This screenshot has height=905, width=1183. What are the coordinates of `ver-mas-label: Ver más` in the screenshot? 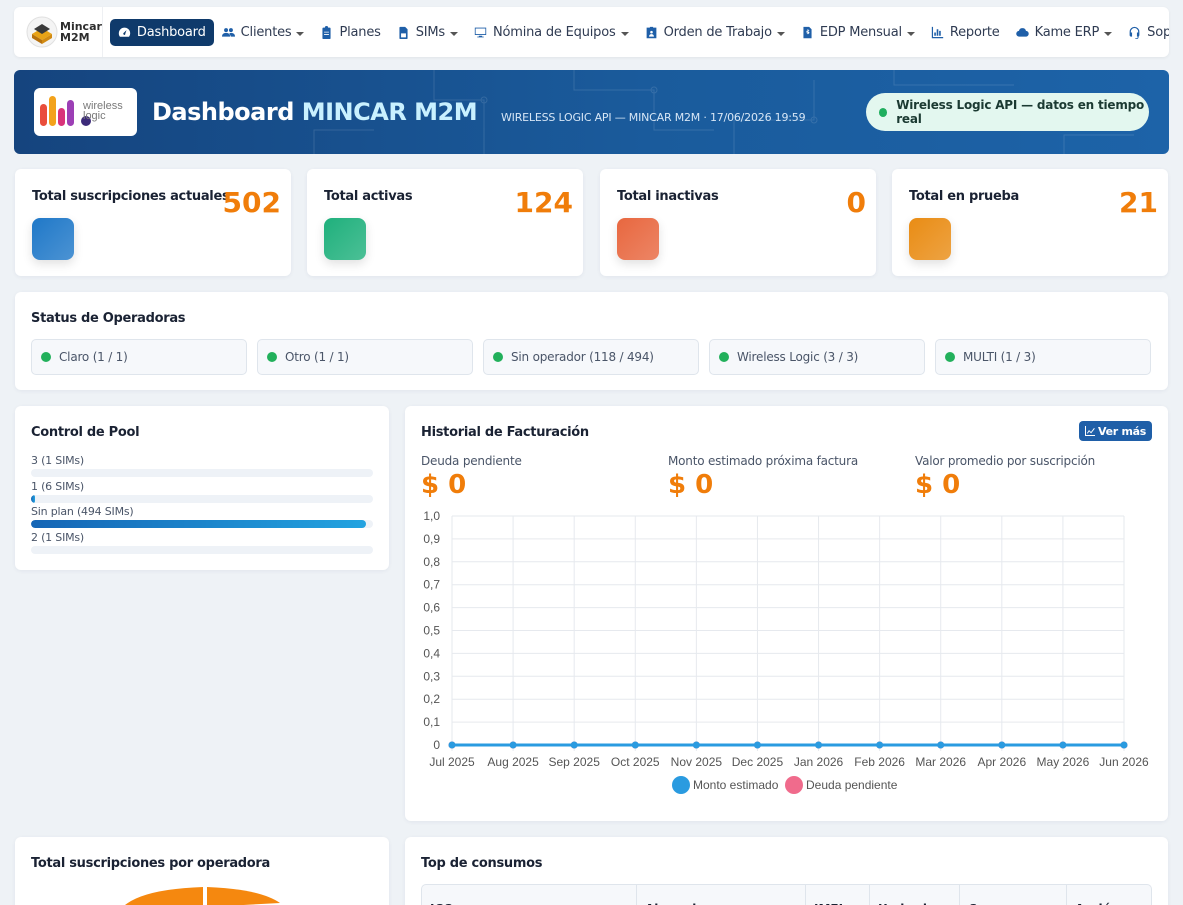 It's located at (1122, 431).